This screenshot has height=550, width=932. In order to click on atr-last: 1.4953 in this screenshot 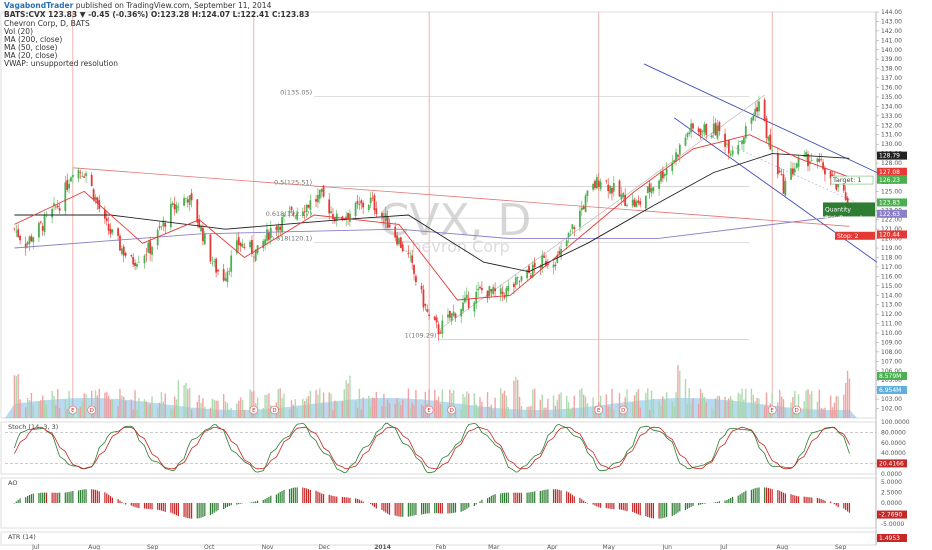, I will do `click(889, 538)`.